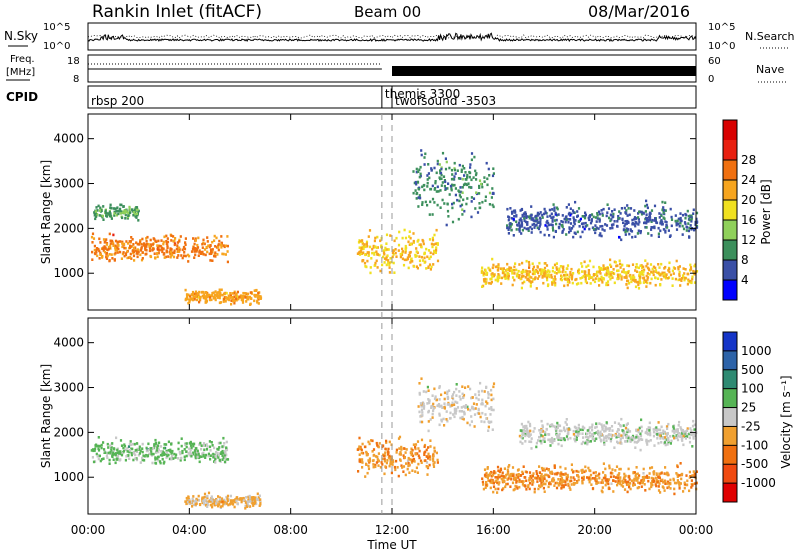 The image size is (800, 554). Describe the element at coordinates (68, 432) in the screenshot. I see `y-tick-label: 2000` at that location.